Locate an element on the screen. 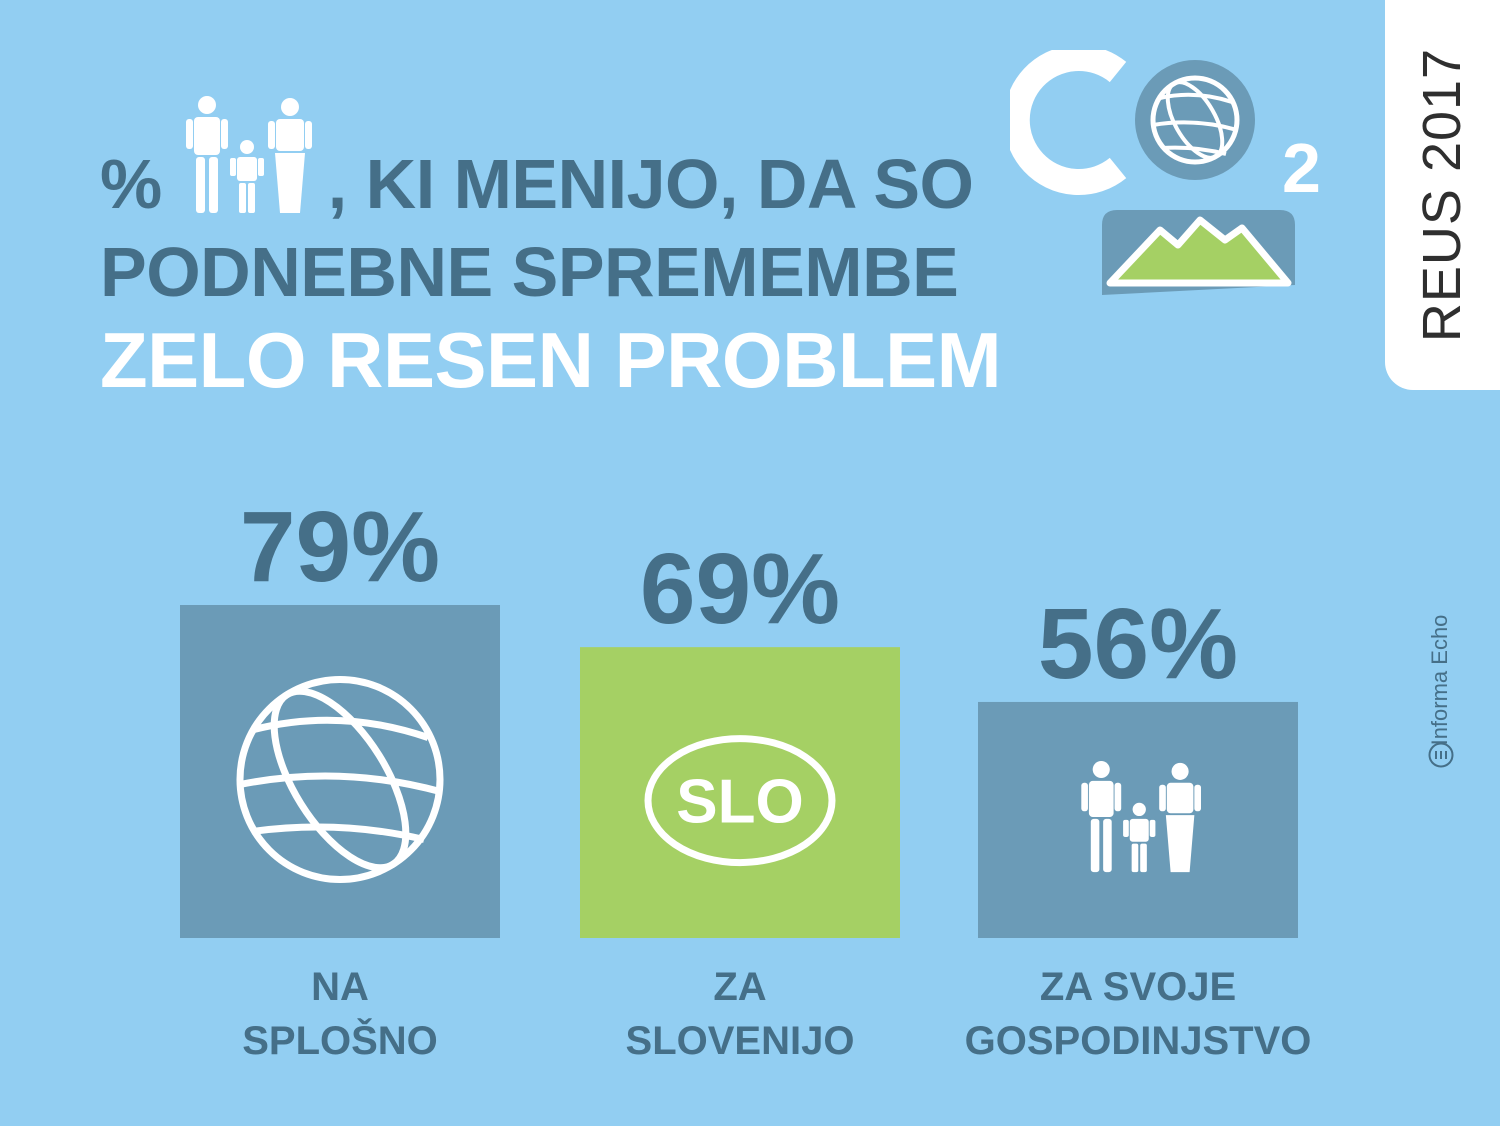 The height and width of the screenshot is (1126, 1500). bar-value-label: 79% is located at coordinates (340, 547).